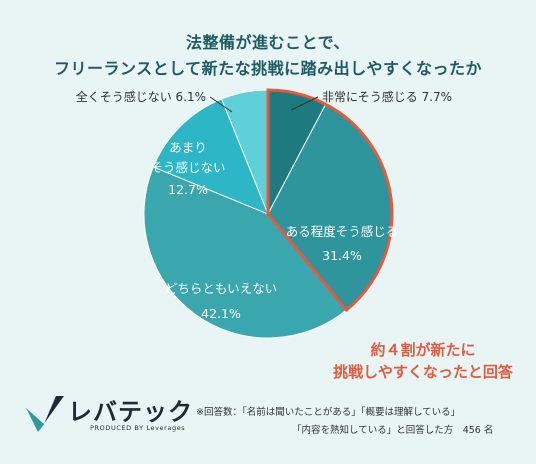 The height and width of the screenshot is (464, 536). I want to click on label-neutral: どちらともいえない, so click(221, 288).